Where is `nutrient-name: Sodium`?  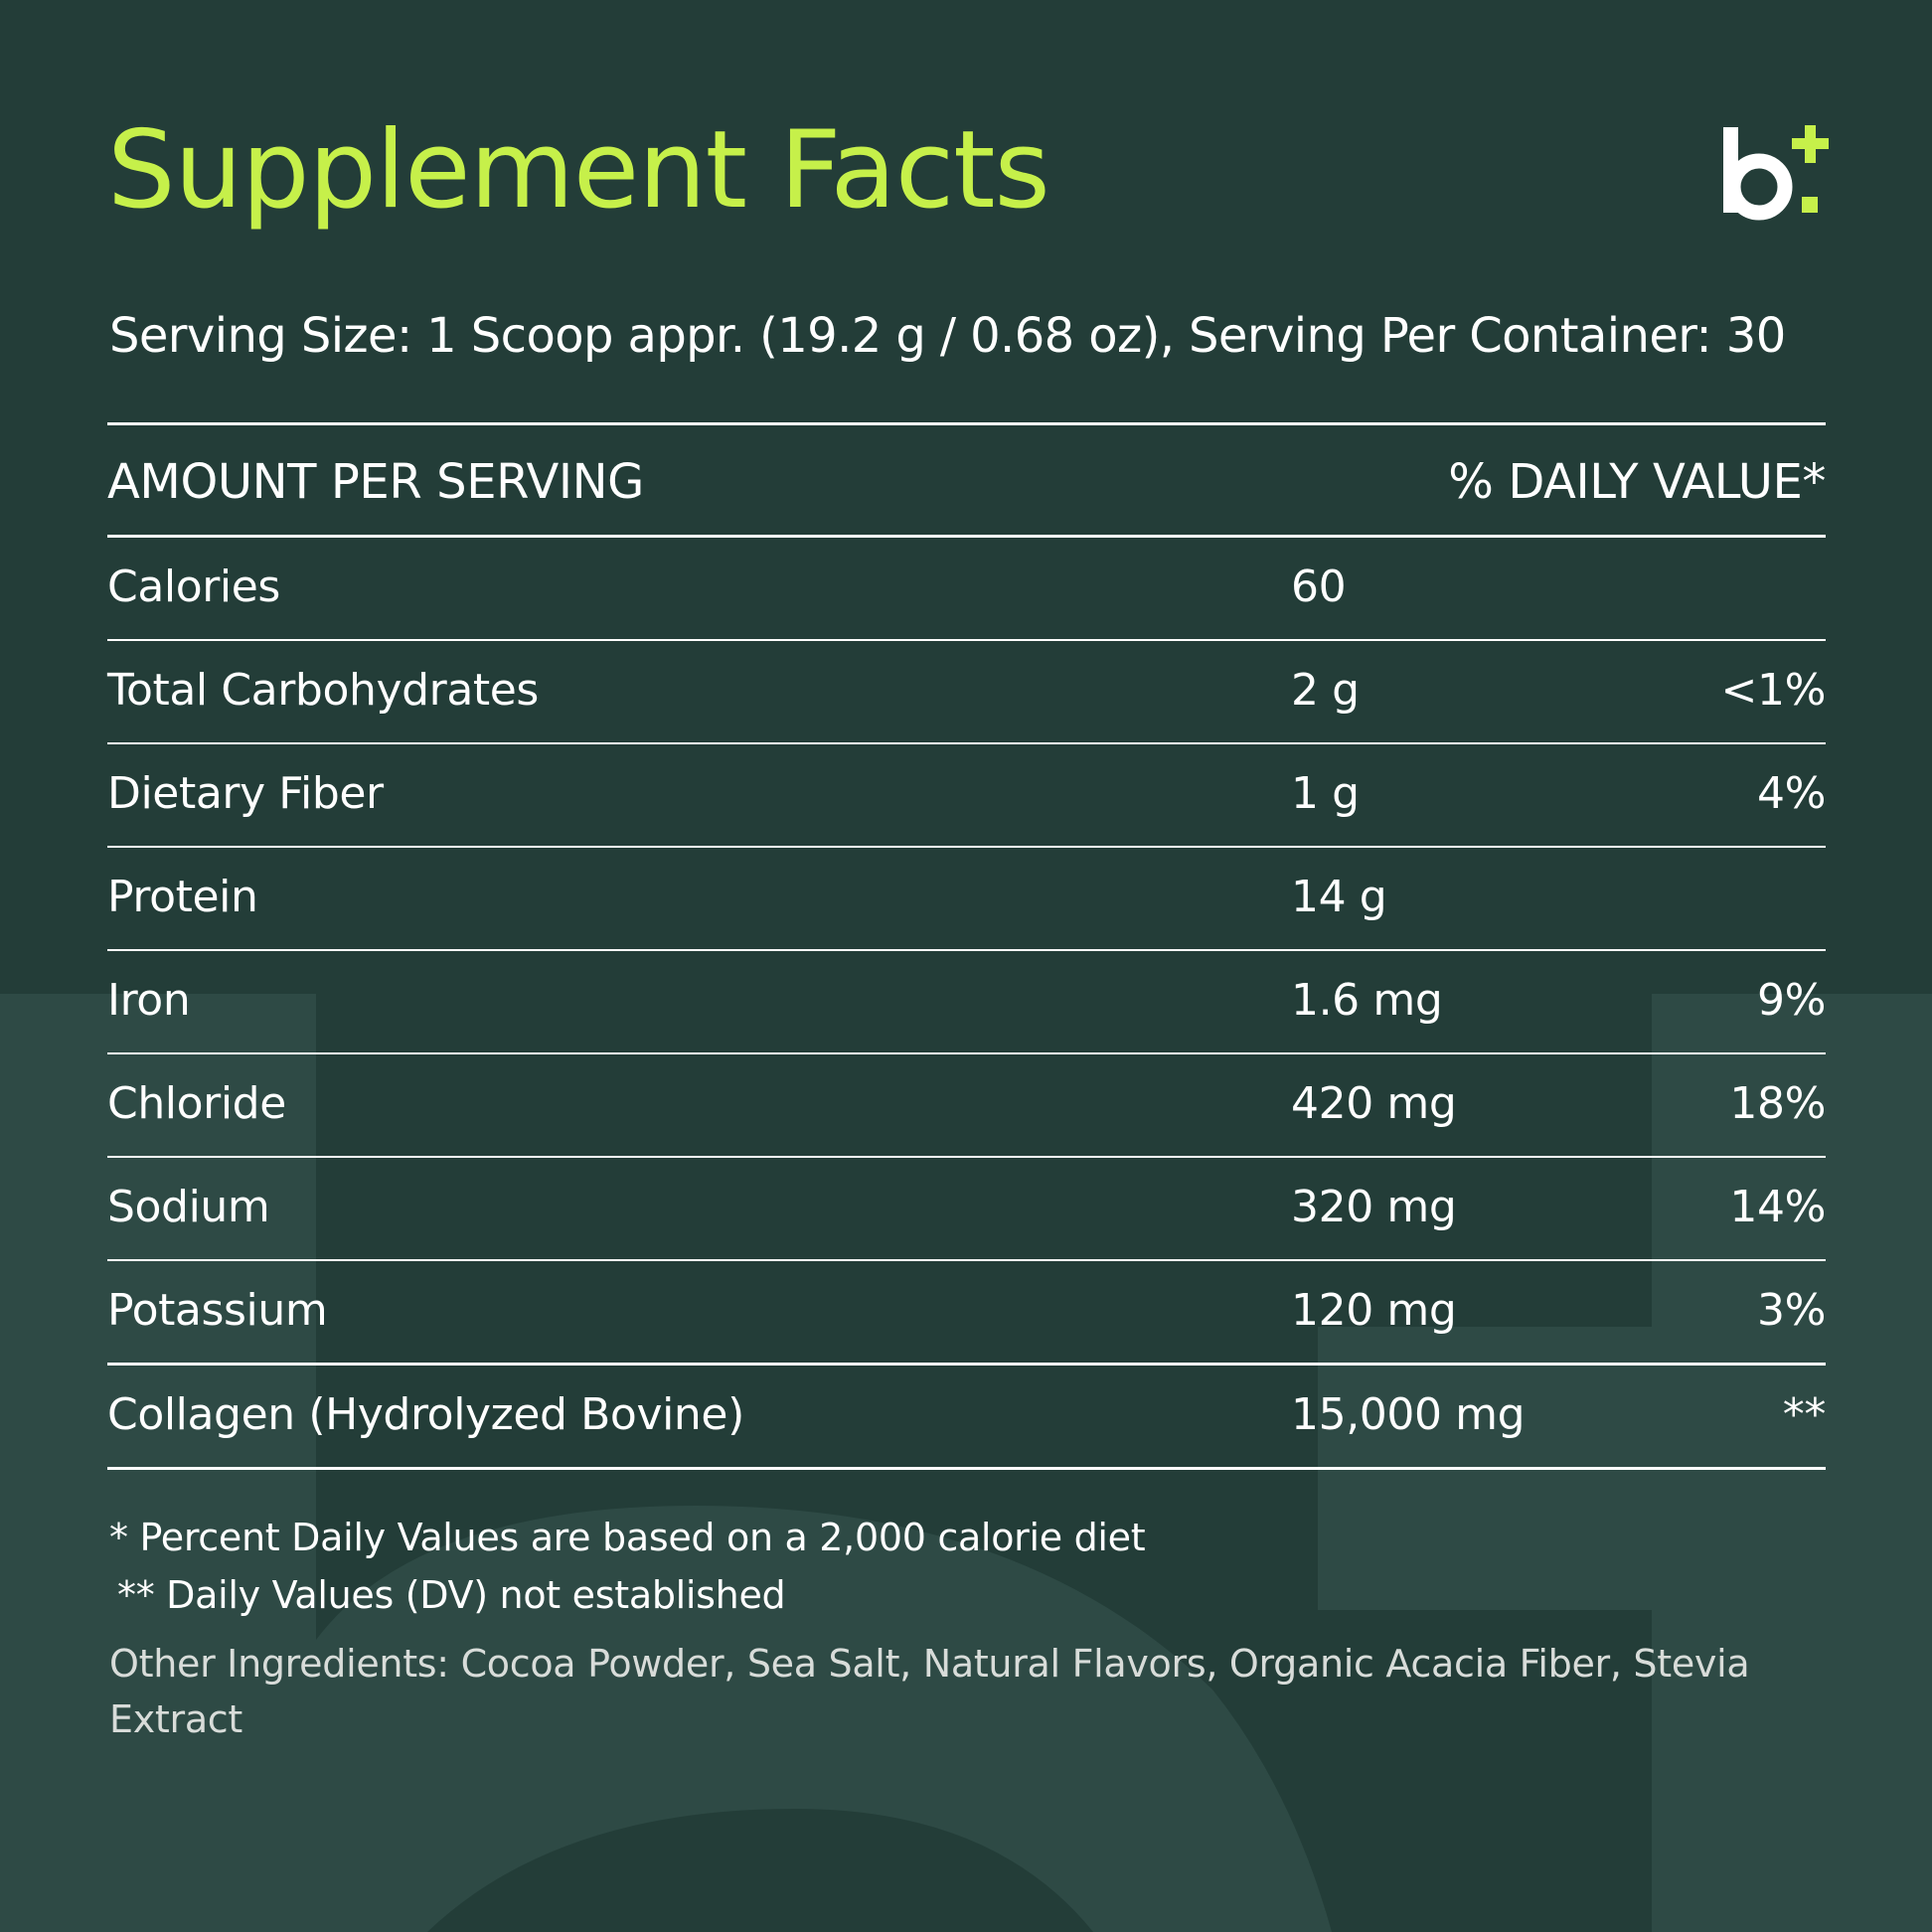
nutrient-name: Sodium is located at coordinates (188, 1207).